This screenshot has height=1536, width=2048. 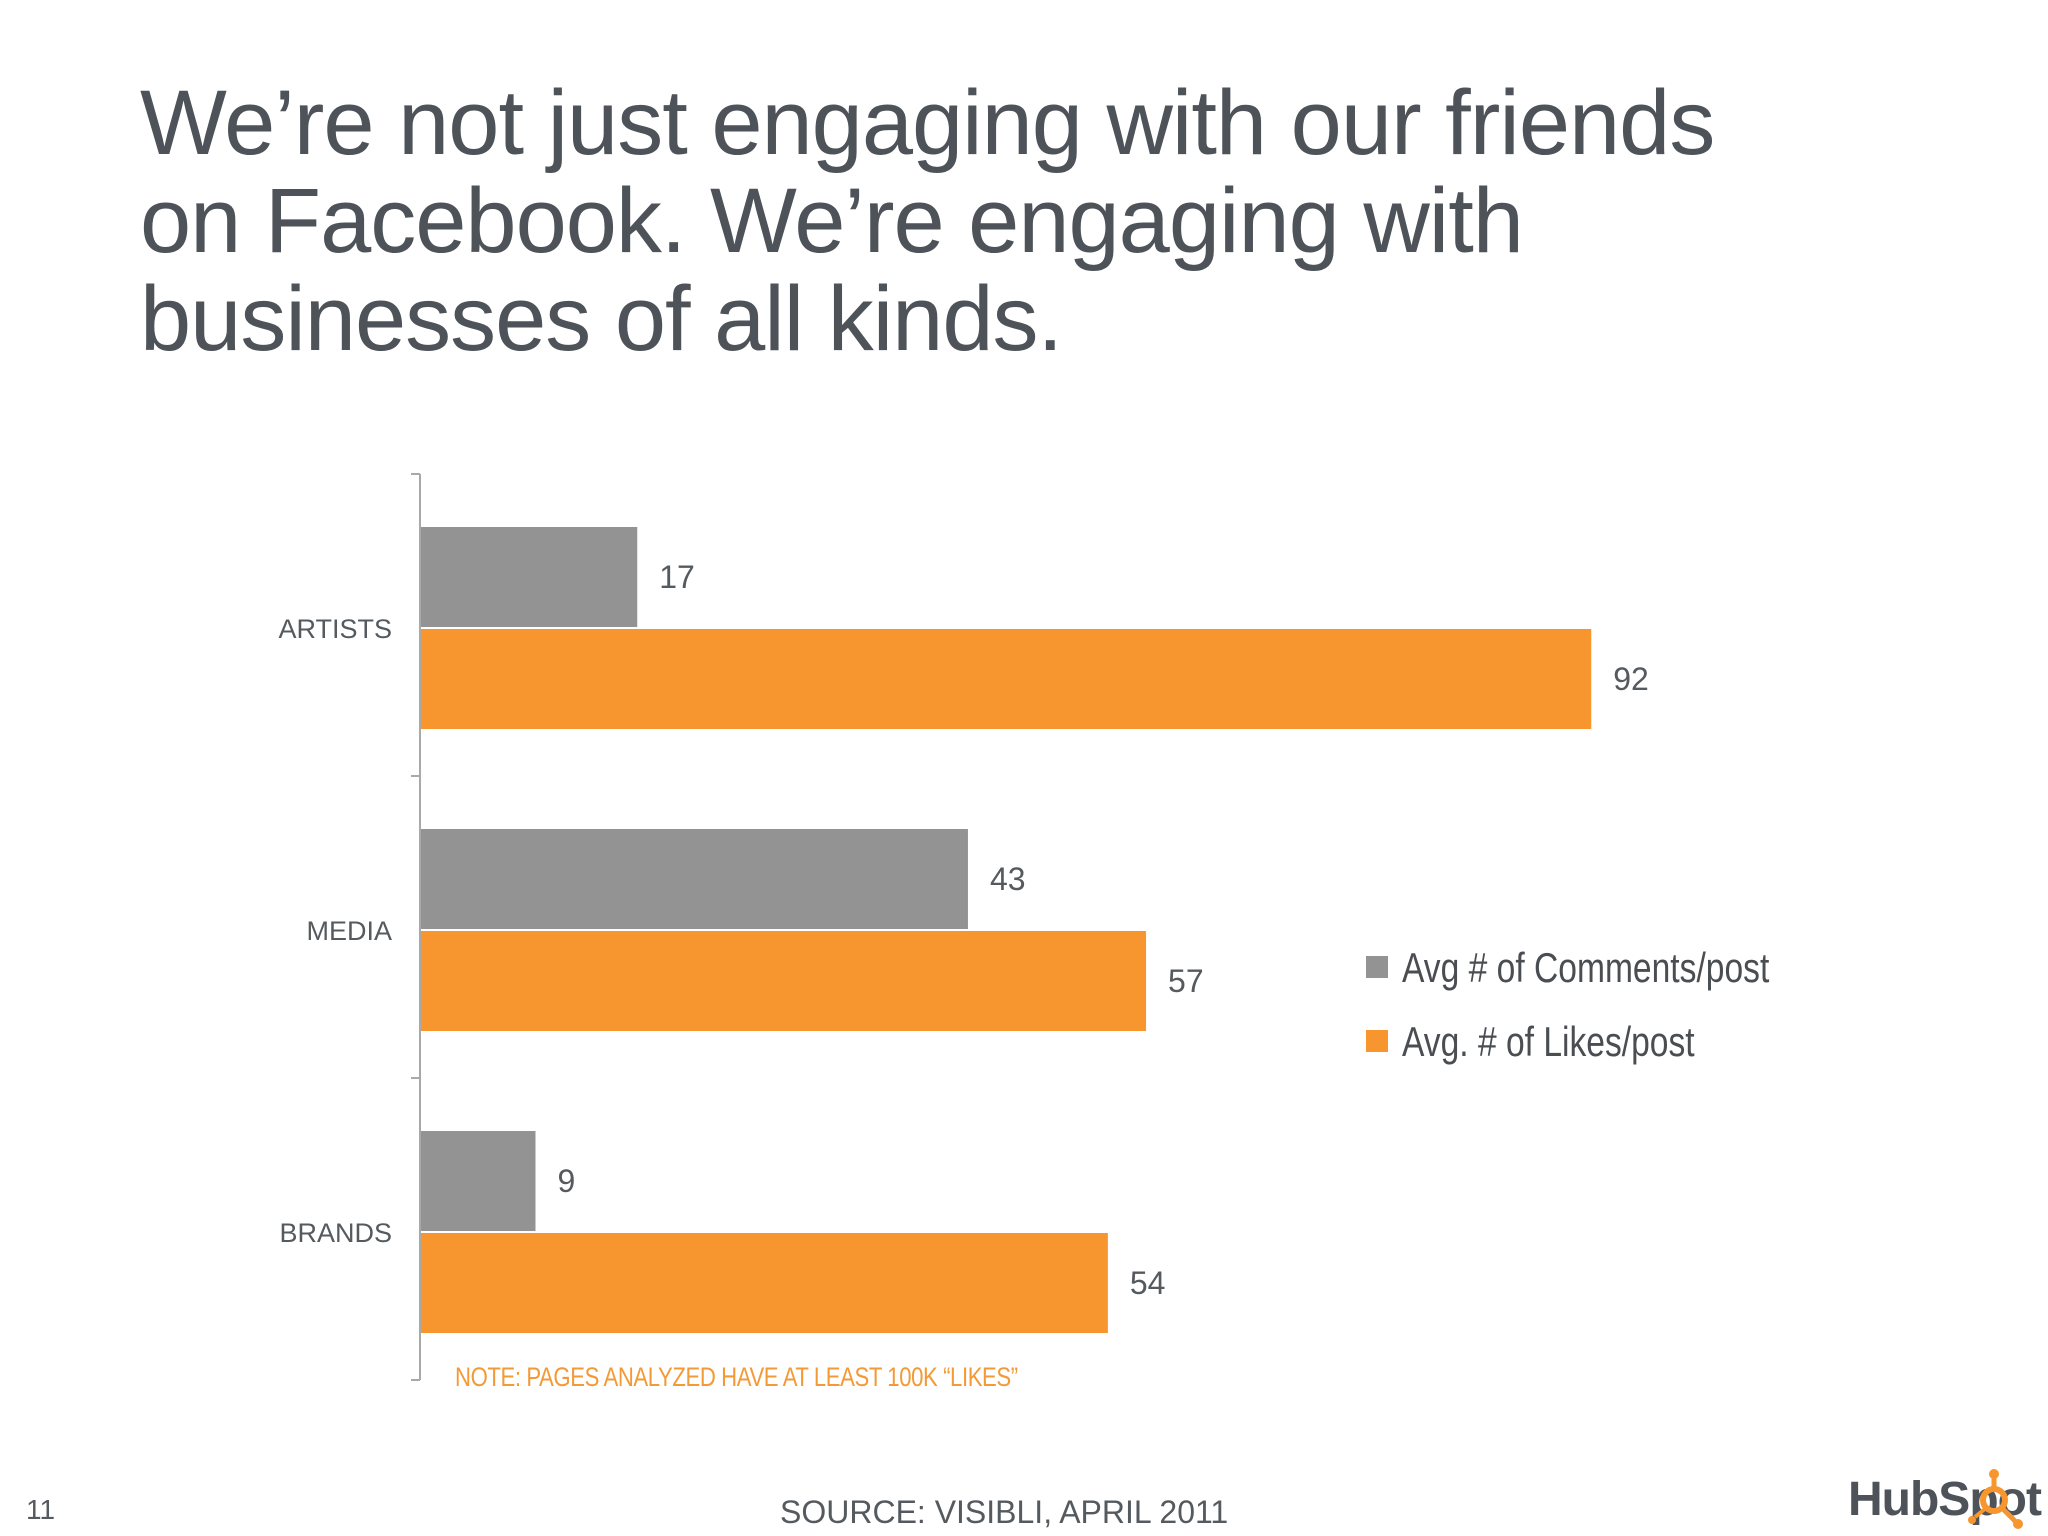 I want to click on legend-label-comments: Avg # of Comments/post, so click(x=1586, y=967).